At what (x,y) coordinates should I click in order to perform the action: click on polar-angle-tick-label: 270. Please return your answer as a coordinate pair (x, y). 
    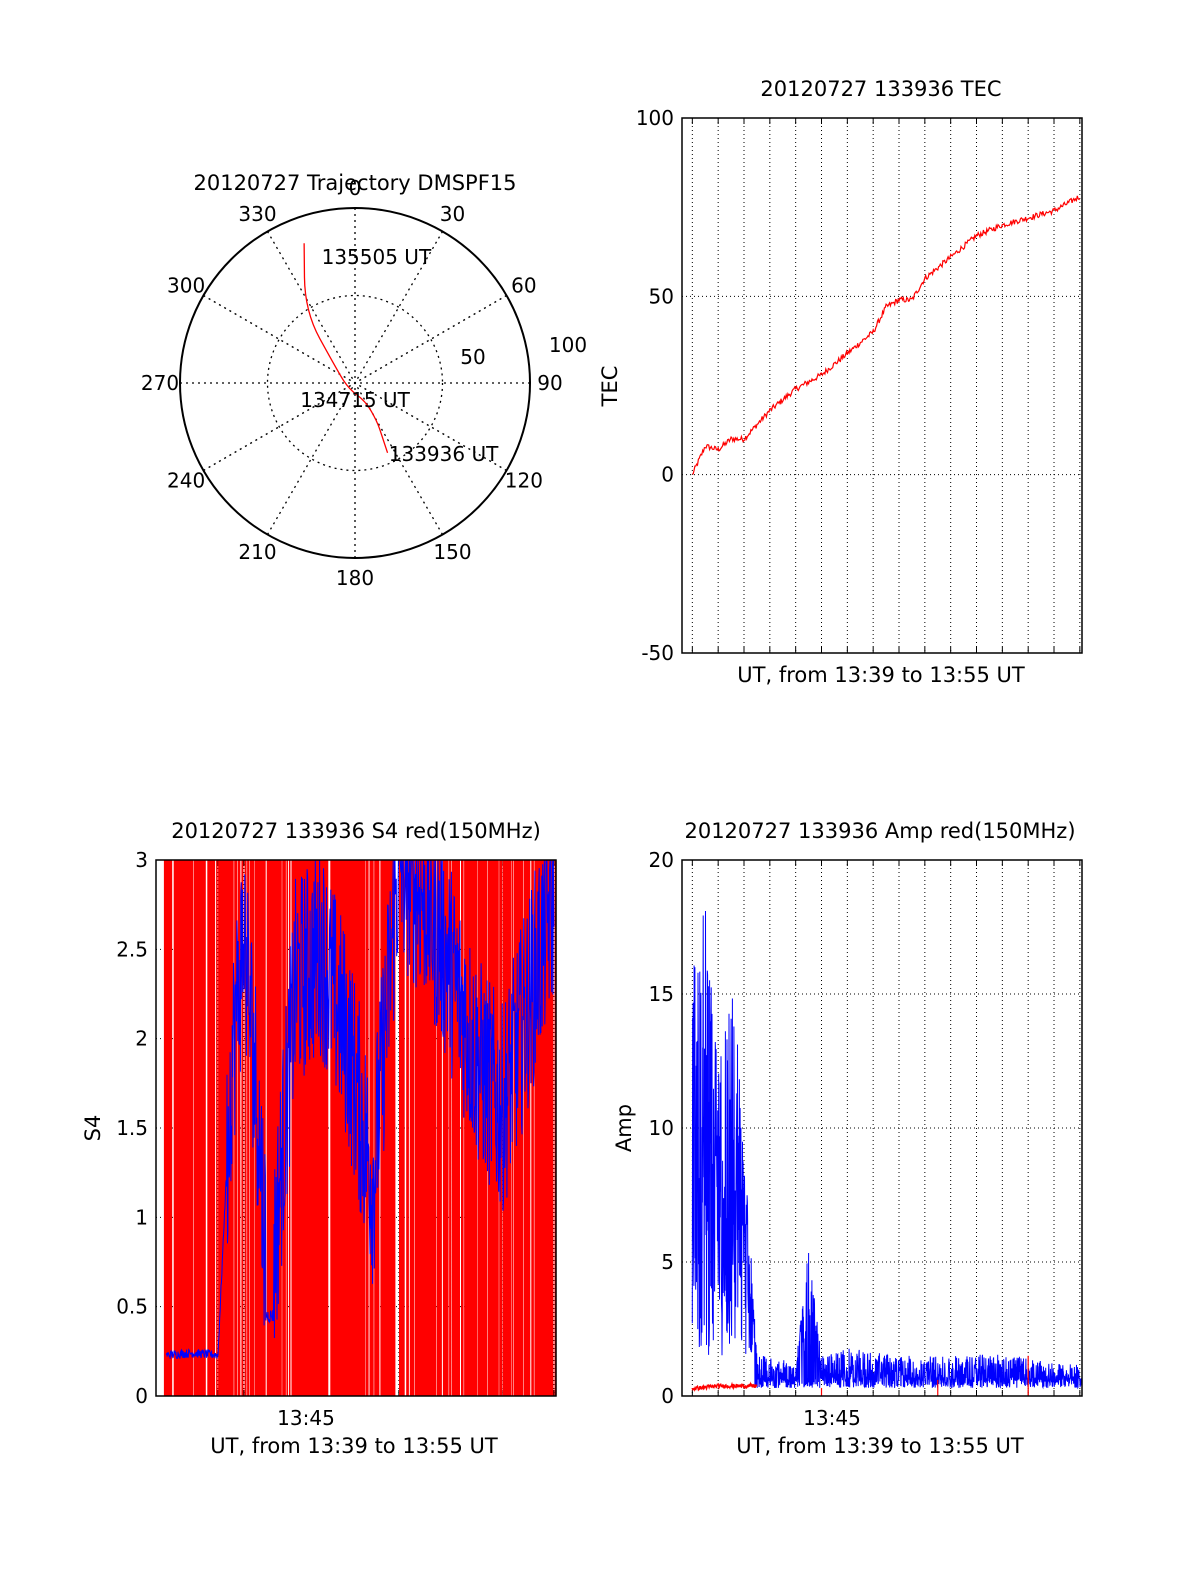
    Looking at the image, I should click on (160, 383).